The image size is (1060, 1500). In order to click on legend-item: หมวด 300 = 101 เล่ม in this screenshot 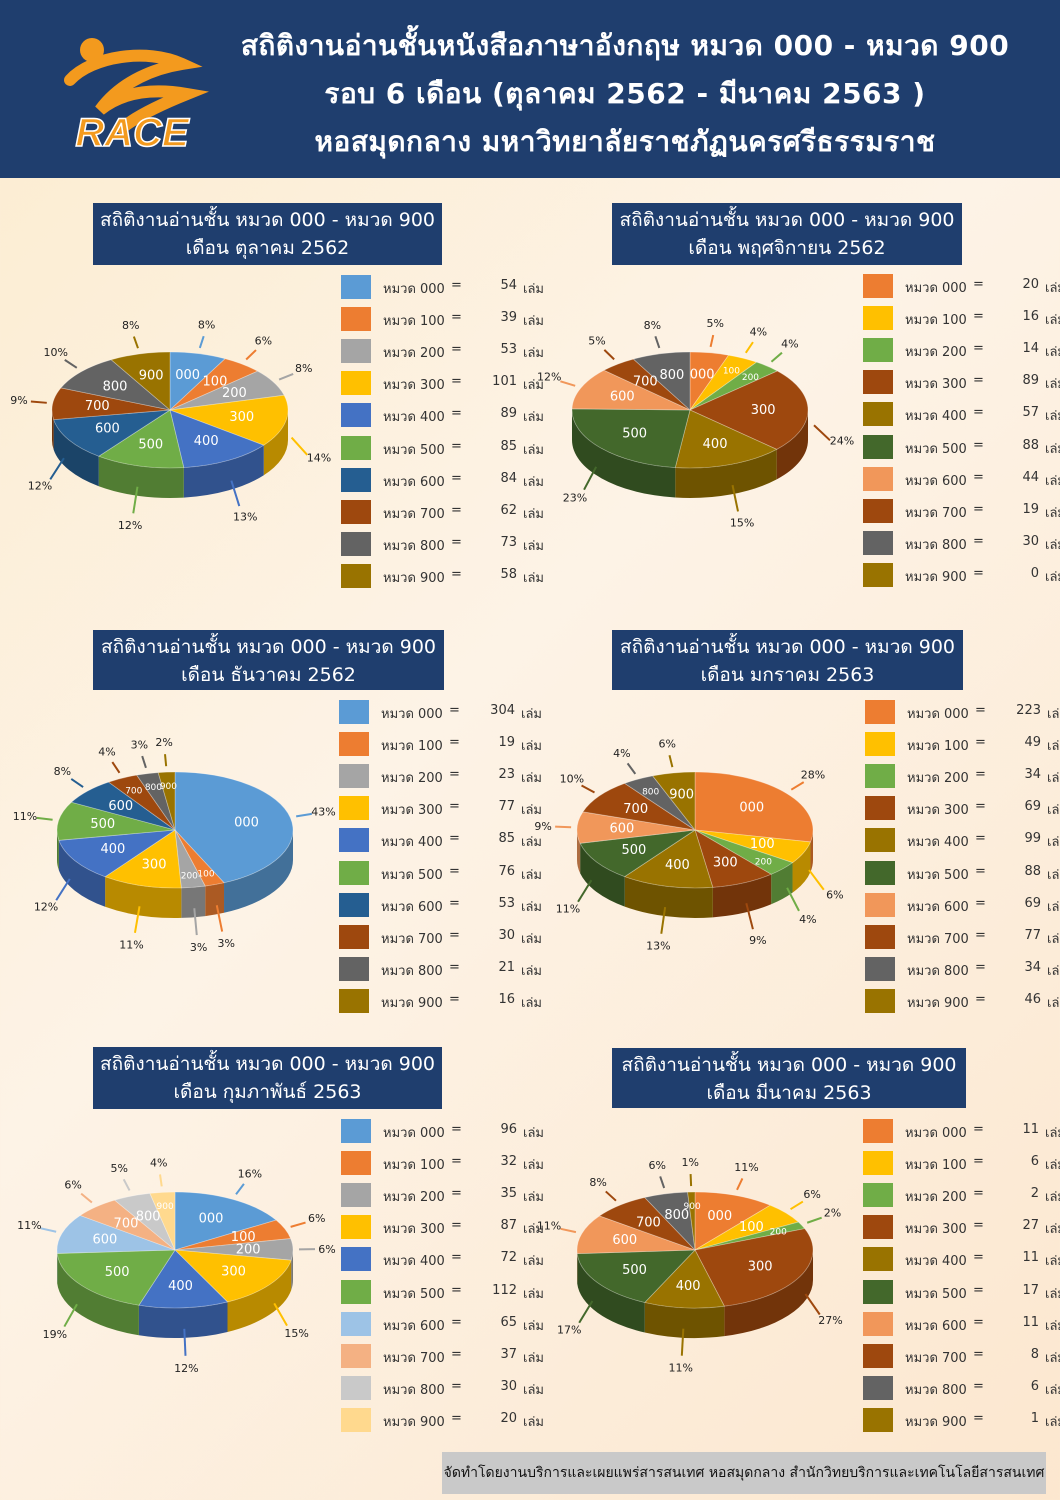, I will do `click(442, 384)`.